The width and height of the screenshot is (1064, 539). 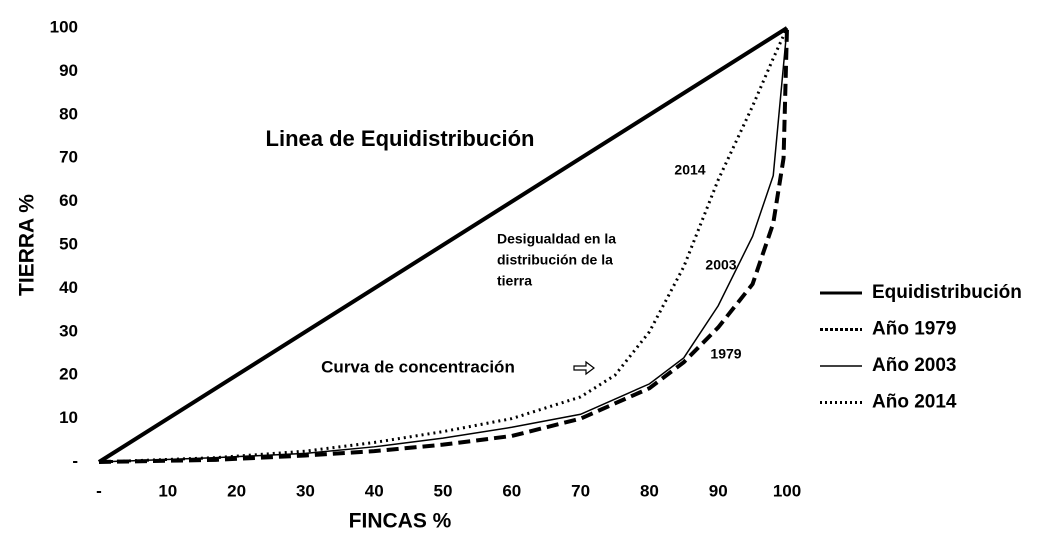 I want to click on y-tick-label: 90, so click(x=68, y=70).